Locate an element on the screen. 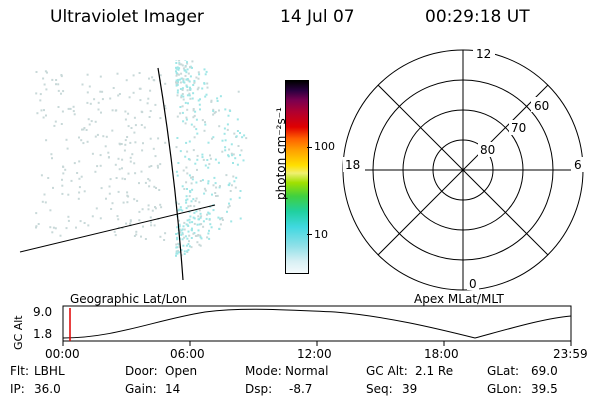 Image resolution: width=600 pixels, height=400 pixels. footer-glat-value: 69.0 is located at coordinates (544, 371).